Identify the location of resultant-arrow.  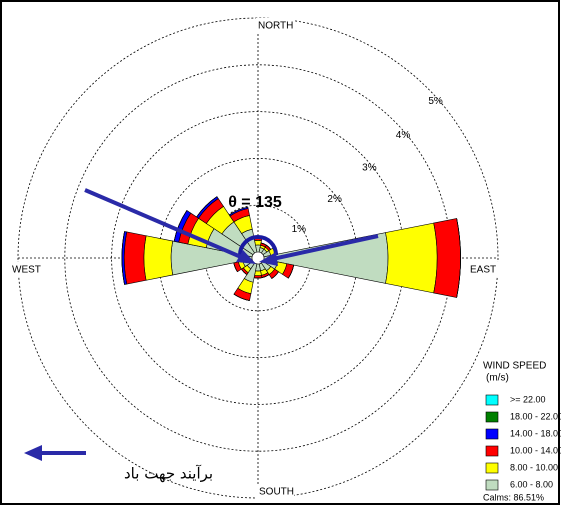
(166, 225).